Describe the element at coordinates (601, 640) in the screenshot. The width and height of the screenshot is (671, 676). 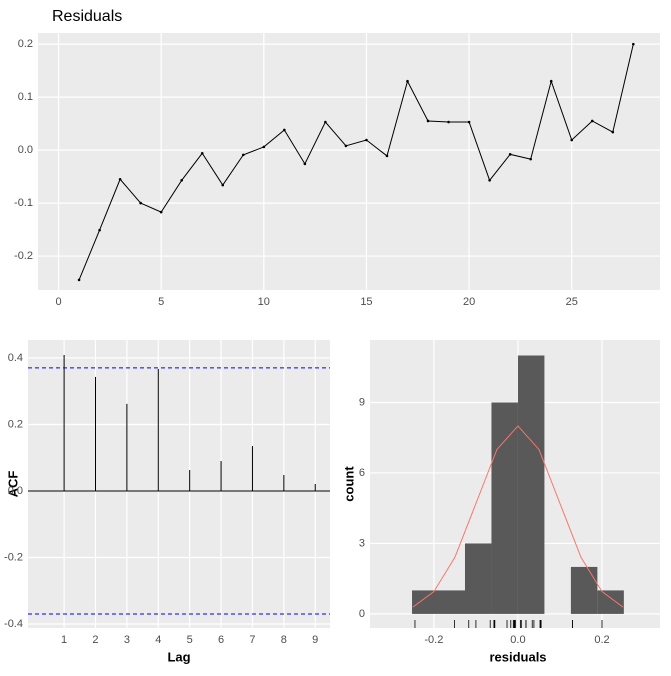
I see `x-tick-label: 0.2` at that location.